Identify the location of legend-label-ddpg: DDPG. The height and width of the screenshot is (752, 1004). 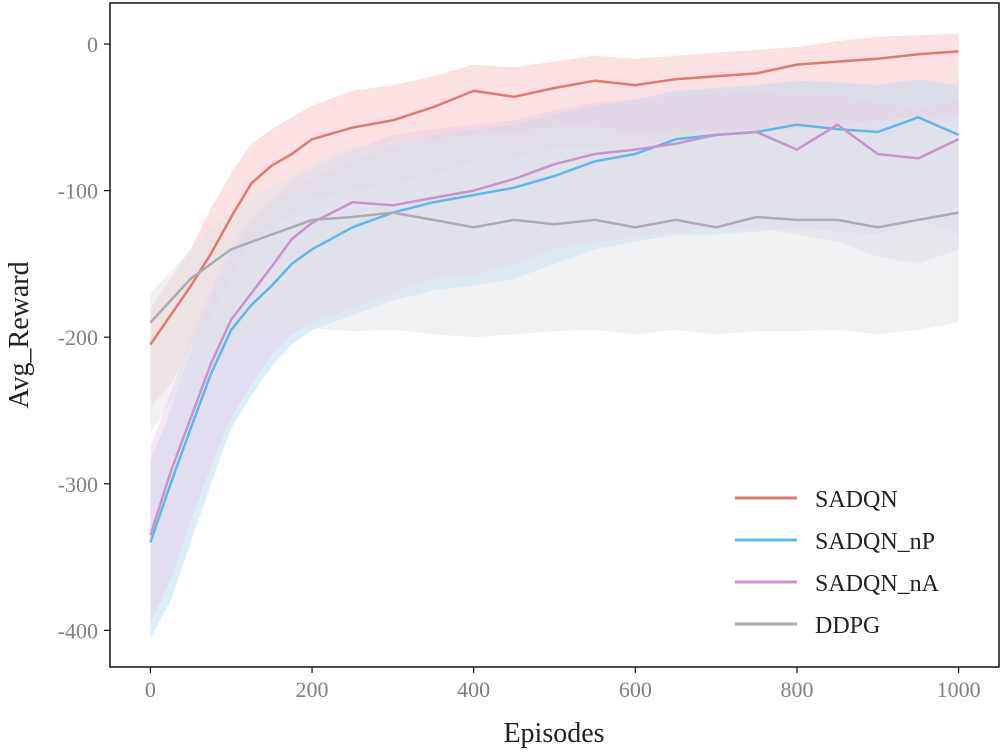
(847, 626).